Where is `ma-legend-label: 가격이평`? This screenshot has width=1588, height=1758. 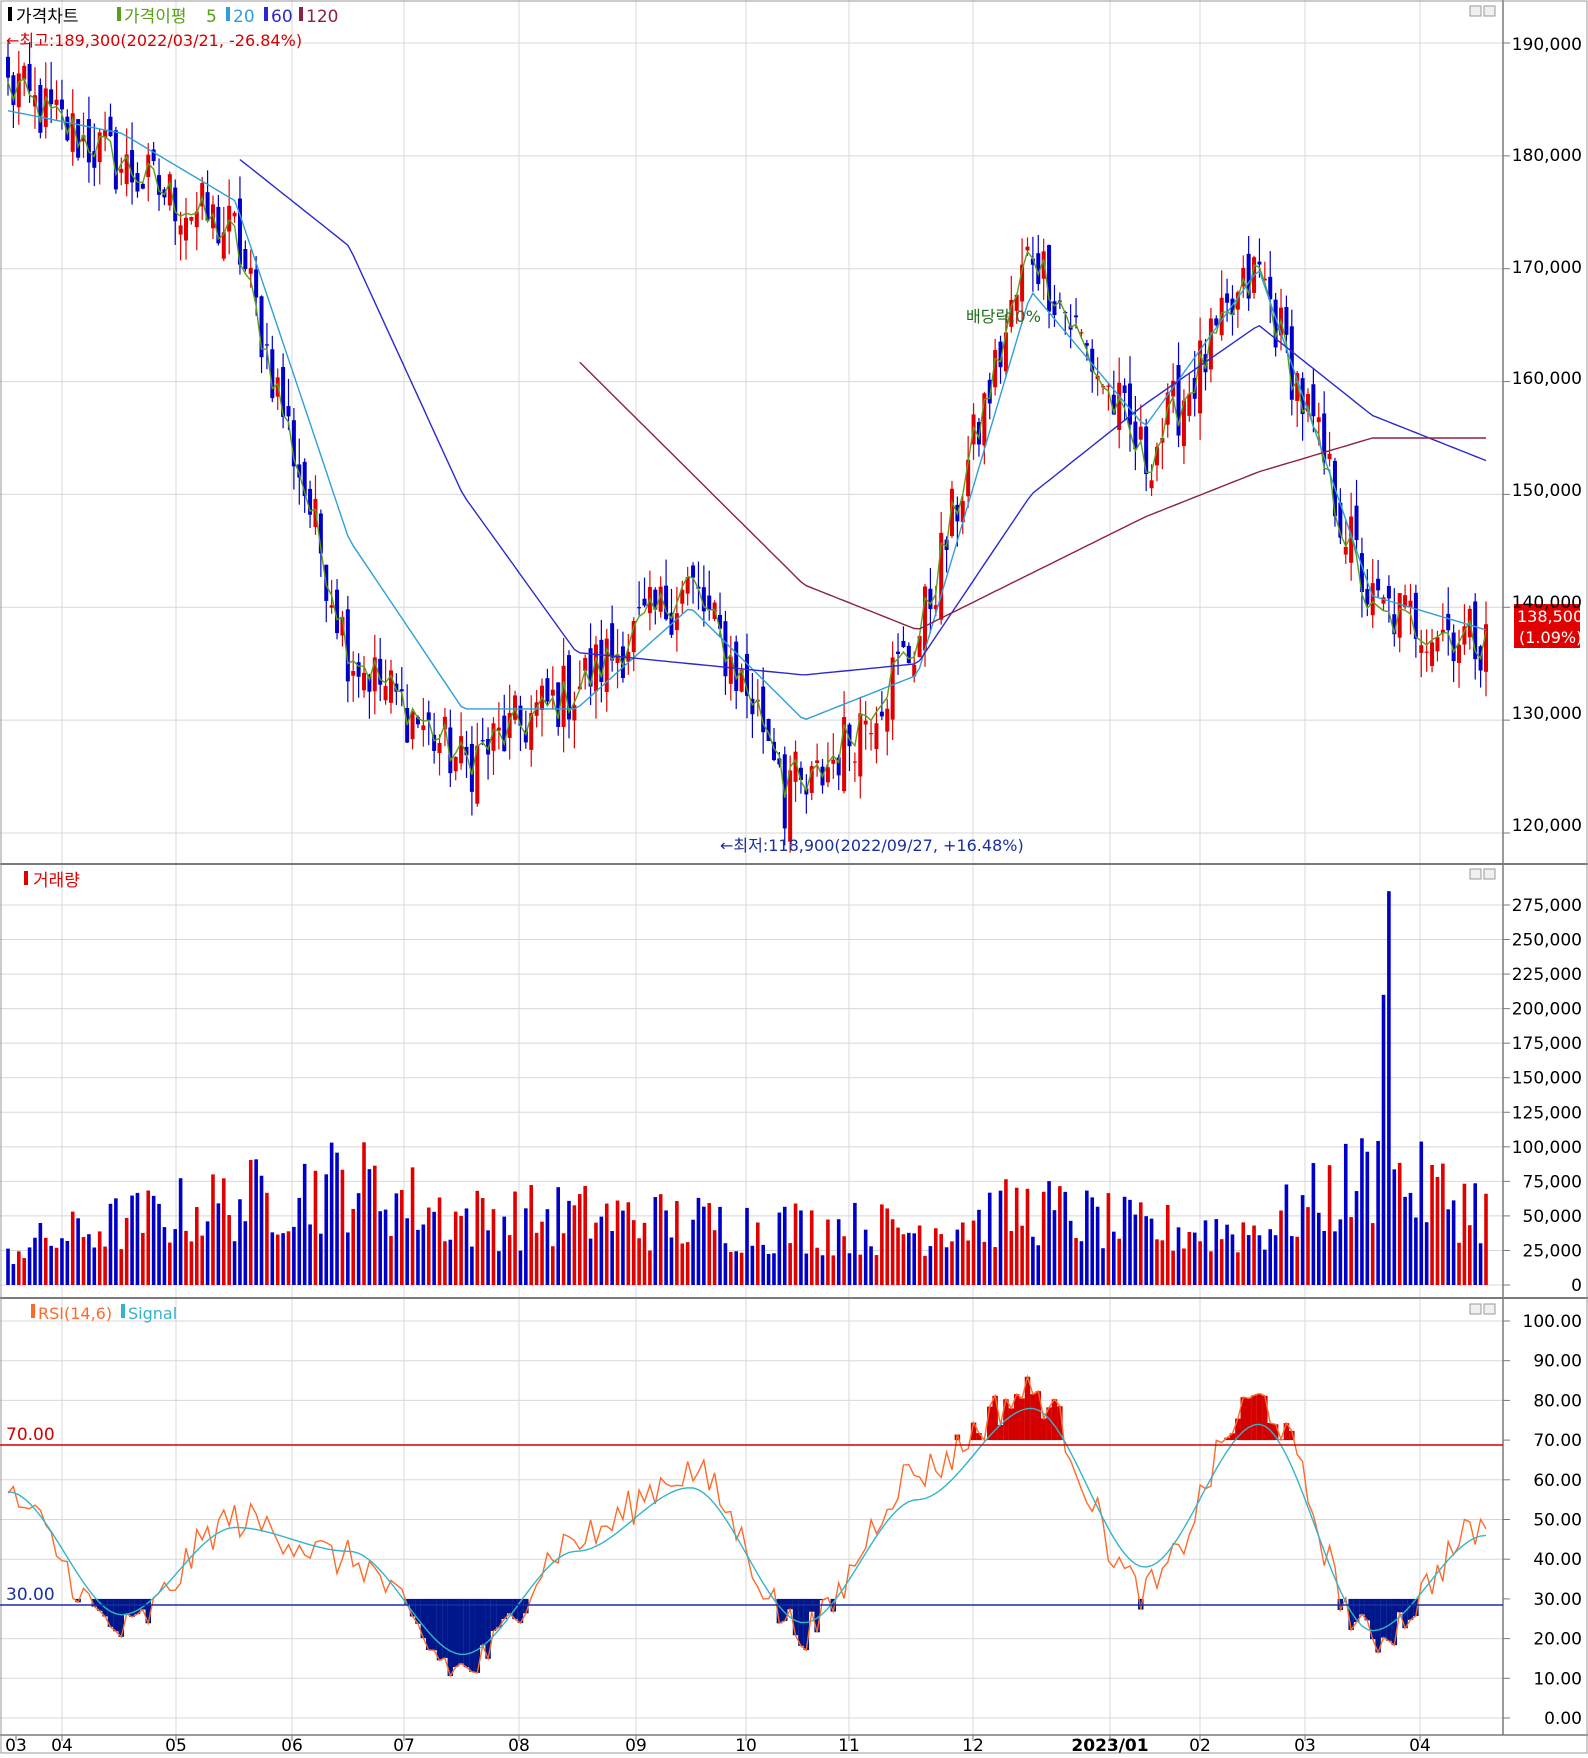 ma-legend-label: 가격이평 is located at coordinates (155, 17).